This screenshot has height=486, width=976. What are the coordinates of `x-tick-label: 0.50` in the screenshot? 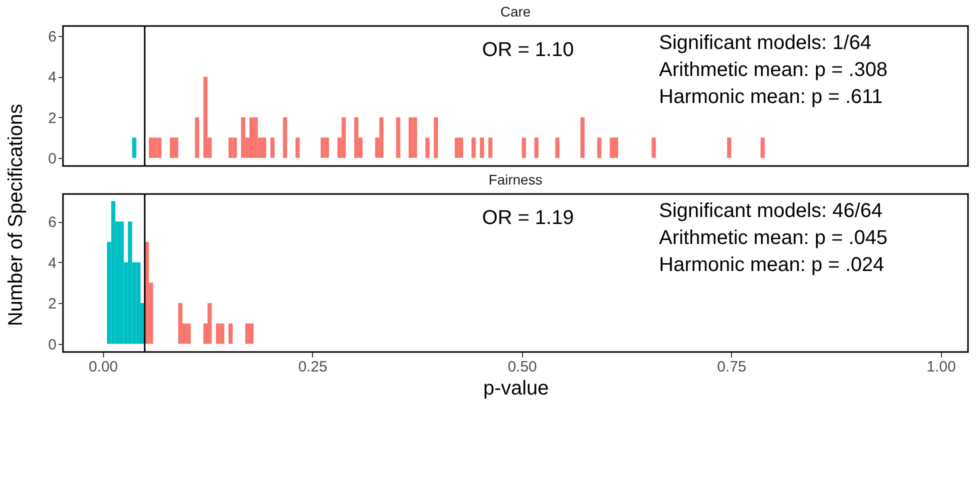 It's located at (522, 367).